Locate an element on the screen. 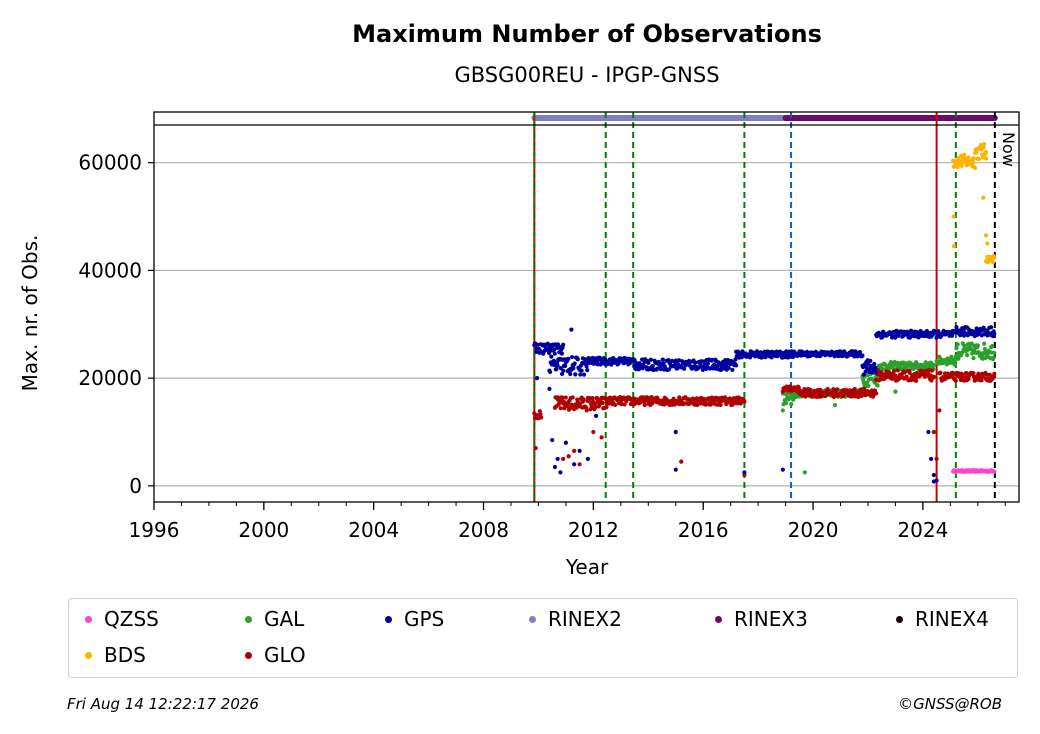 This screenshot has height=734, width=1040. now-label: Now is located at coordinates (1008, 149).